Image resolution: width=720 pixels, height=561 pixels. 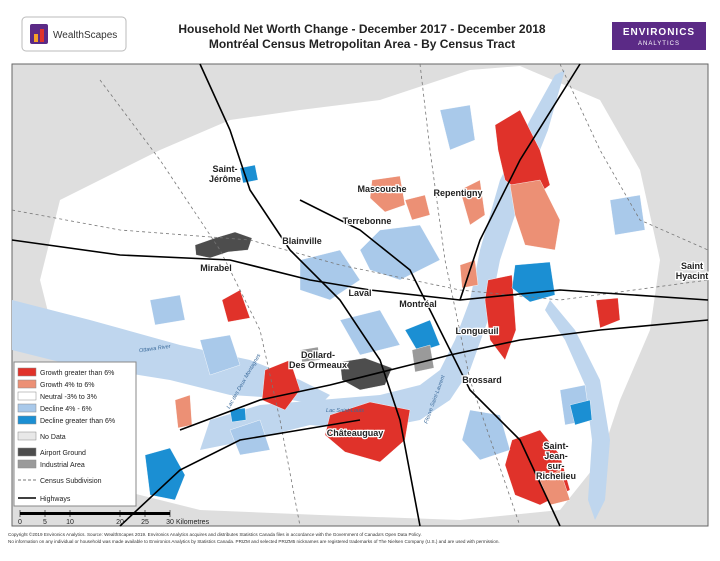 I want to click on right-logo-box, so click(x=659, y=36).